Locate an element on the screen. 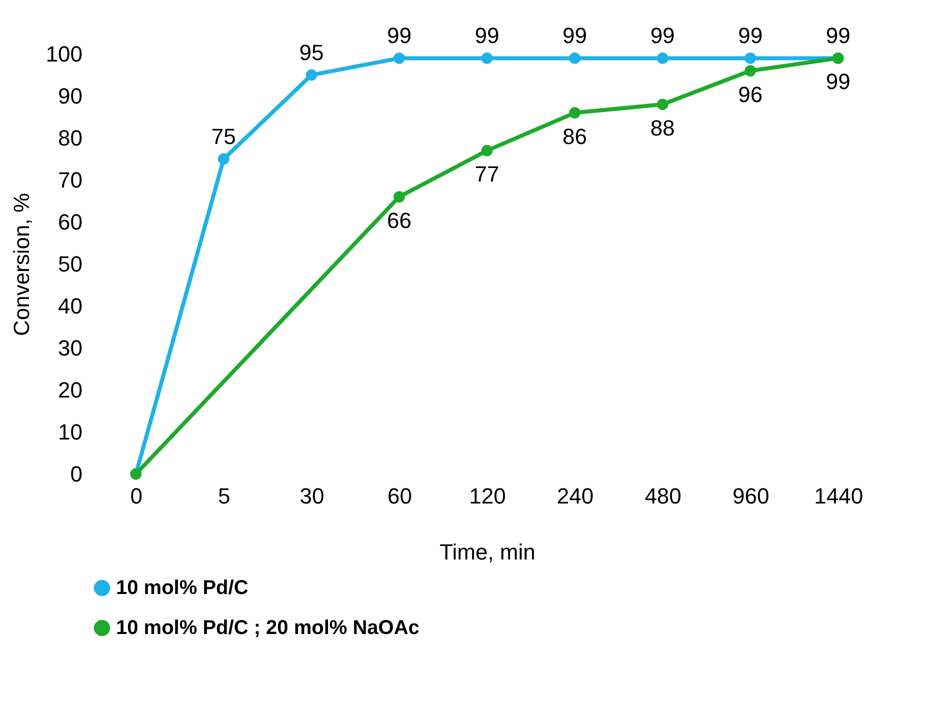 This screenshot has height=709, width=945. x-tick-label: 5 is located at coordinates (224, 496).